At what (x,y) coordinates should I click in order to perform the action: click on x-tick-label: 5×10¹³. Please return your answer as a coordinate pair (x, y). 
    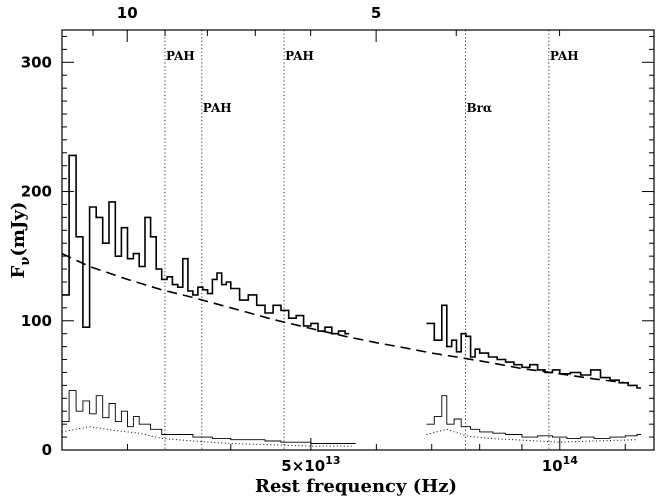
    Looking at the image, I should click on (310, 464).